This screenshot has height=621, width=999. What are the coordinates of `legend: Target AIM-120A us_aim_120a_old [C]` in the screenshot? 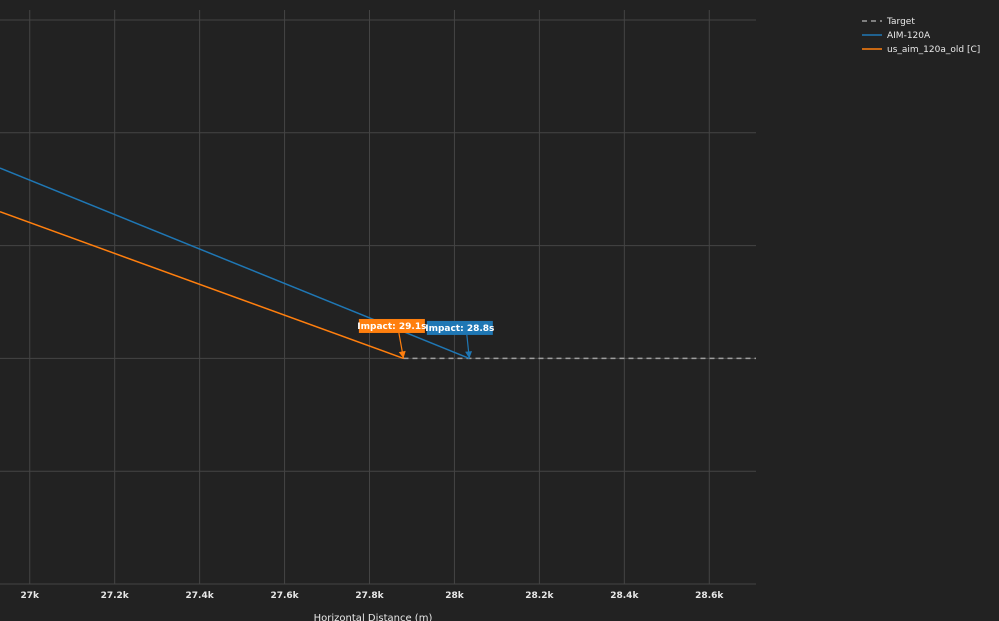 It's located at (921, 36).